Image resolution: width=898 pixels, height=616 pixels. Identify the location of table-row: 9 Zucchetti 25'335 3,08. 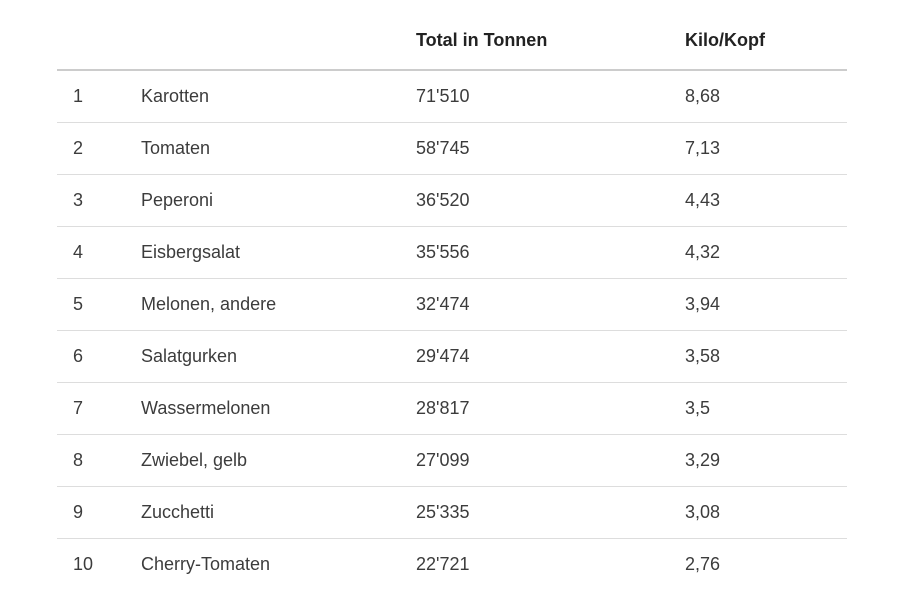
(452, 512).